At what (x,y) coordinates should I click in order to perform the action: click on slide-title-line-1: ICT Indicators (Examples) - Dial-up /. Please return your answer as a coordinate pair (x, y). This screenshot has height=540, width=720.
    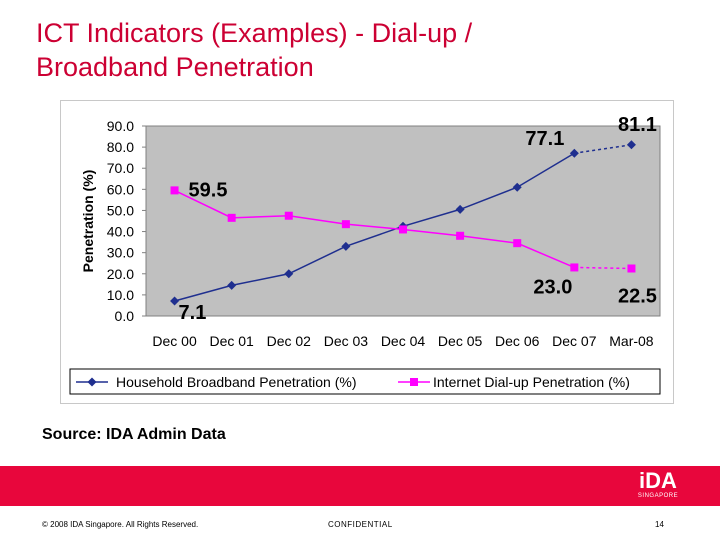
    Looking at the image, I should click on (254, 33).